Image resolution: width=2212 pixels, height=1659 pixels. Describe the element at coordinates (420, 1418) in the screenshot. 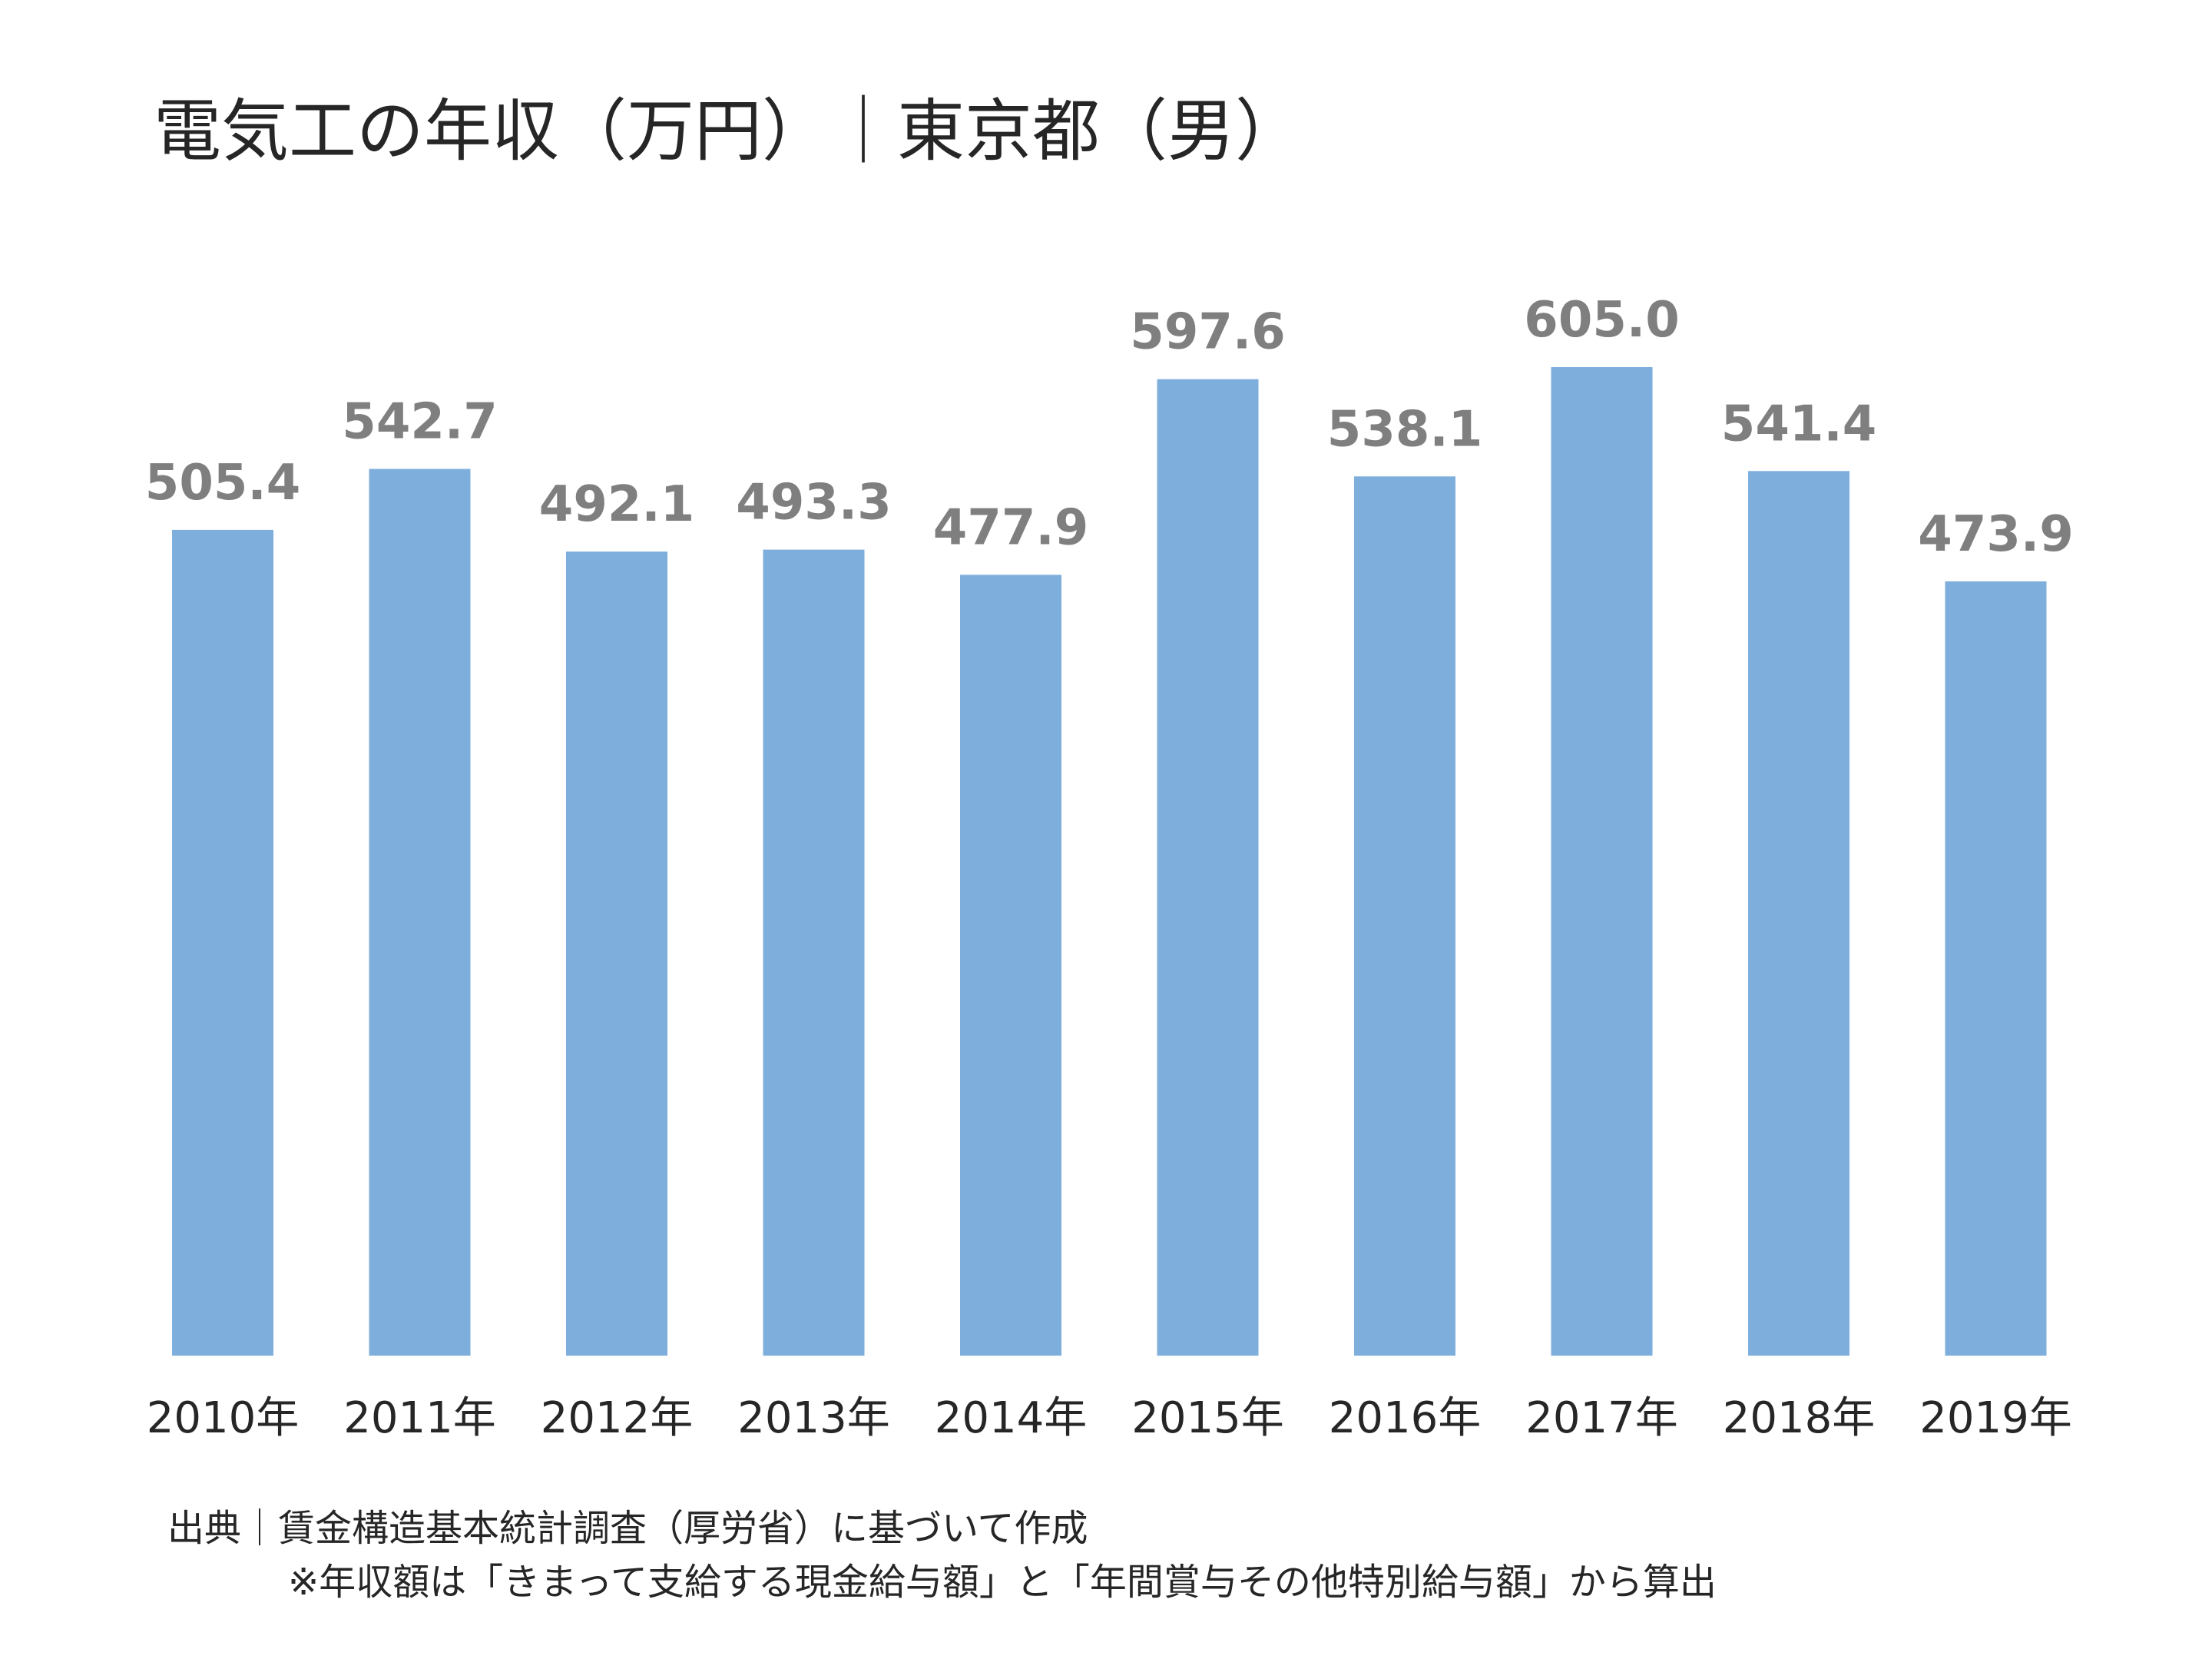

I see `tick-label-2011年: 2011年` at that location.